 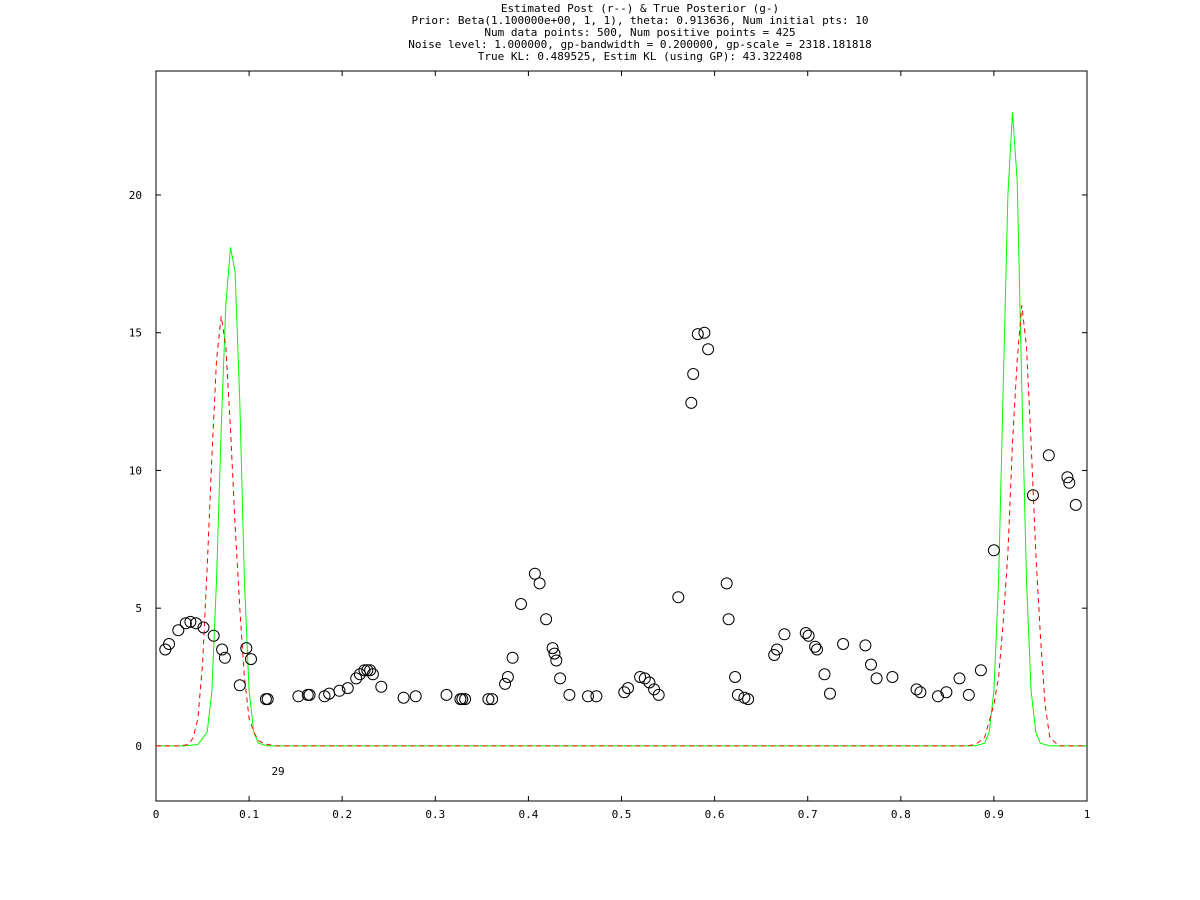 I want to click on x-tick-label: 0, so click(x=156, y=814).